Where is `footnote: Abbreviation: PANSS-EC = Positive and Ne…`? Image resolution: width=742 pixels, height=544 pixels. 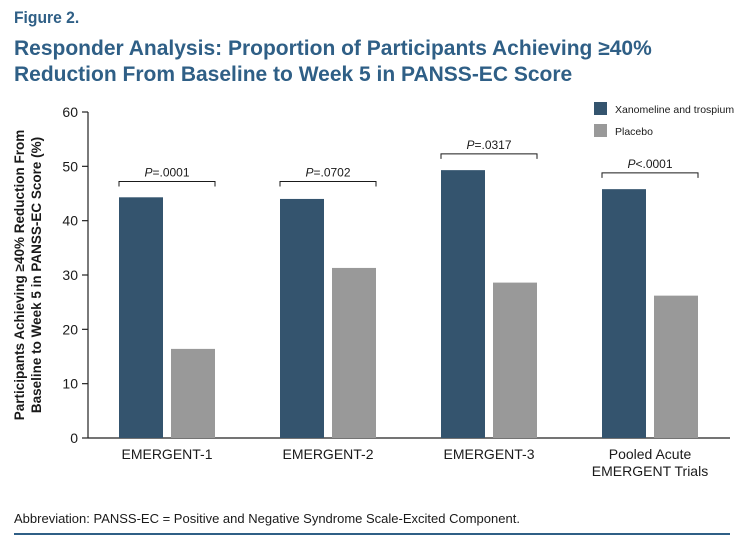
footnote: Abbreviation: PANSS-EC = Positive and Ne… is located at coordinates (267, 518).